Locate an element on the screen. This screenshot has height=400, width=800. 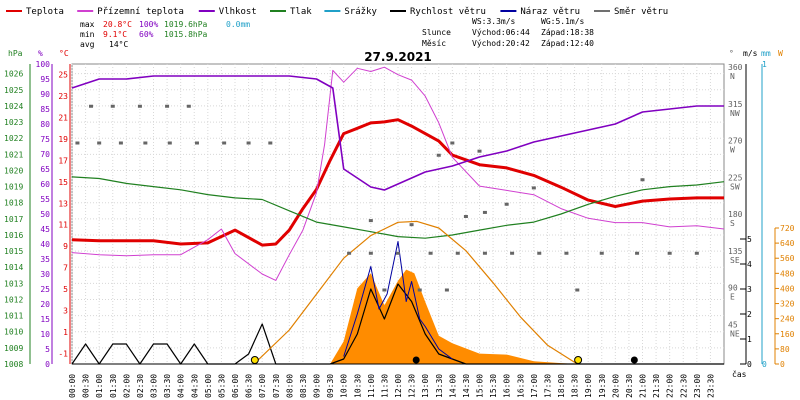
stat-min-press: 1015.8hPa is located at coordinates (186, 34).